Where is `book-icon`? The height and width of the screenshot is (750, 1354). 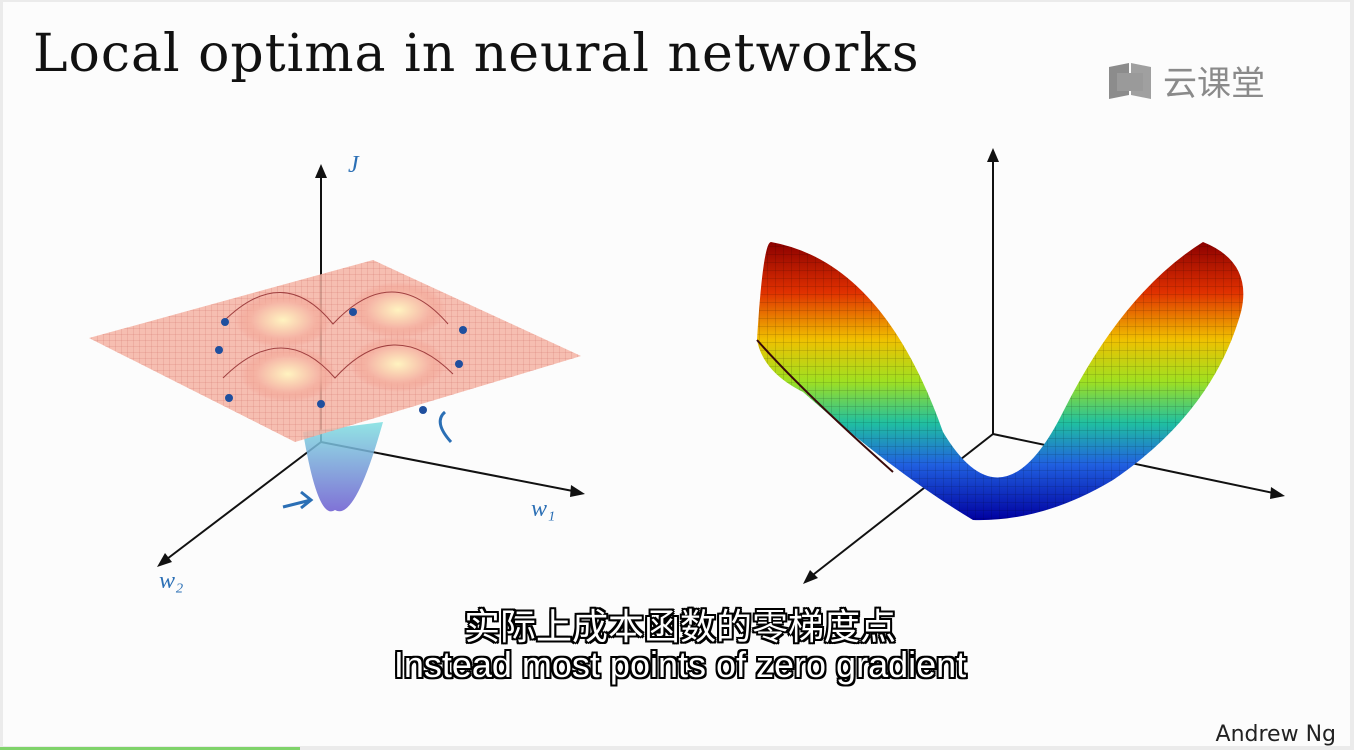
book-icon is located at coordinates (1130, 81).